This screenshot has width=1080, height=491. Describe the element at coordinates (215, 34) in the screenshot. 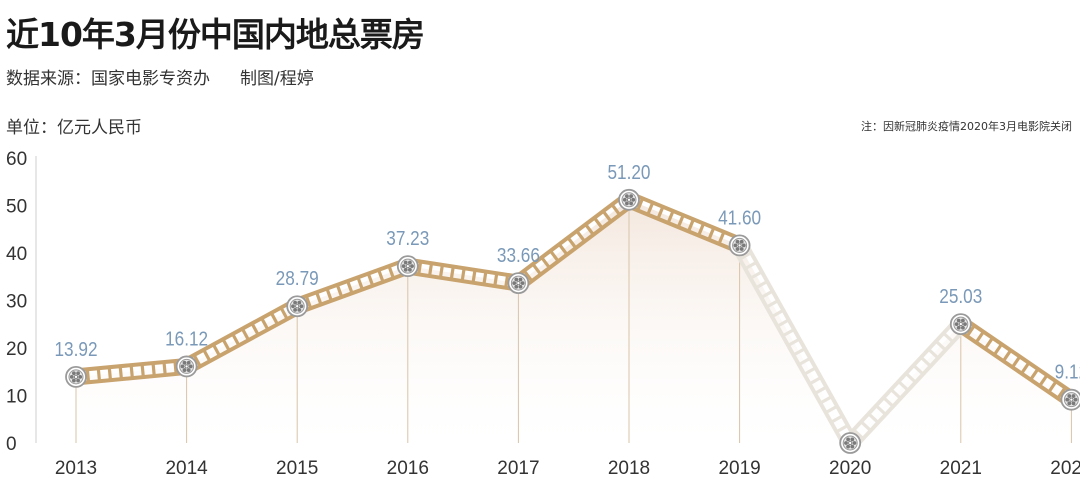

I see `chart-title: 近10年3月份中国内地总票房` at that location.